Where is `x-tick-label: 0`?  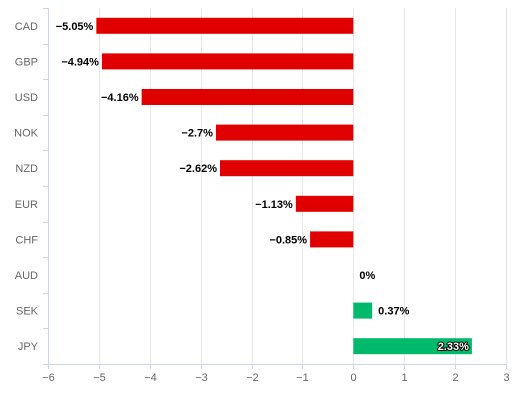 x-tick-label: 0 is located at coordinates (353, 378).